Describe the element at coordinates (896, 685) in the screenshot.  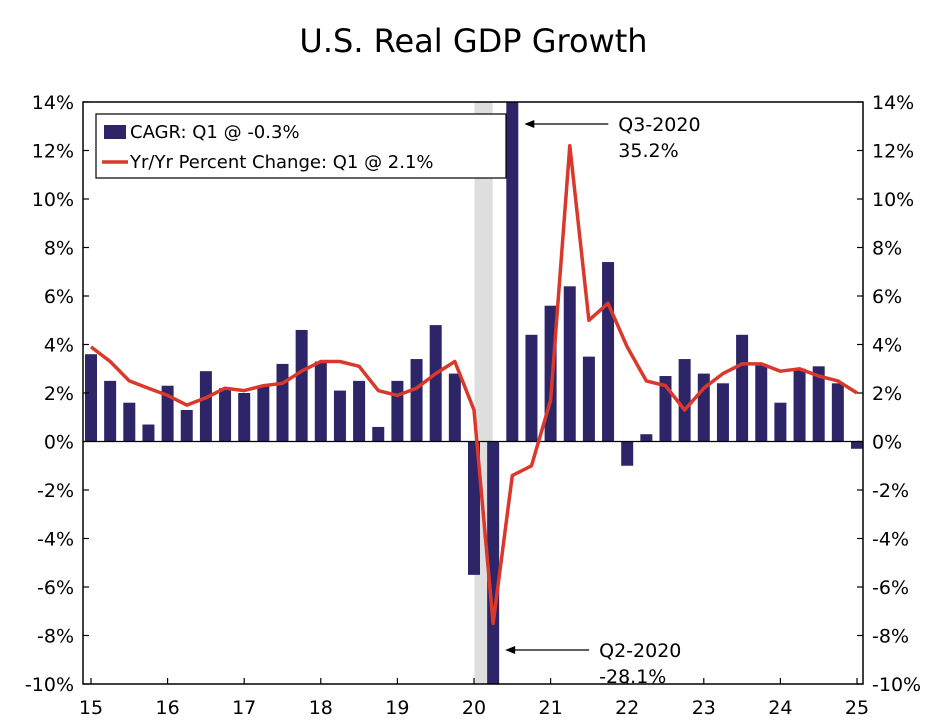
I see `y-tick-label-right: -10%` at that location.